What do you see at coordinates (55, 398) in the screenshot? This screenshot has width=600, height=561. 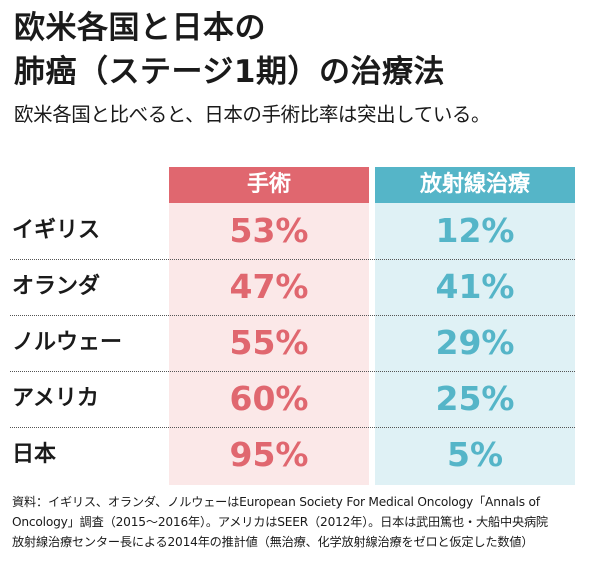 I see `country-label: アメリカ` at bounding box center [55, 398].